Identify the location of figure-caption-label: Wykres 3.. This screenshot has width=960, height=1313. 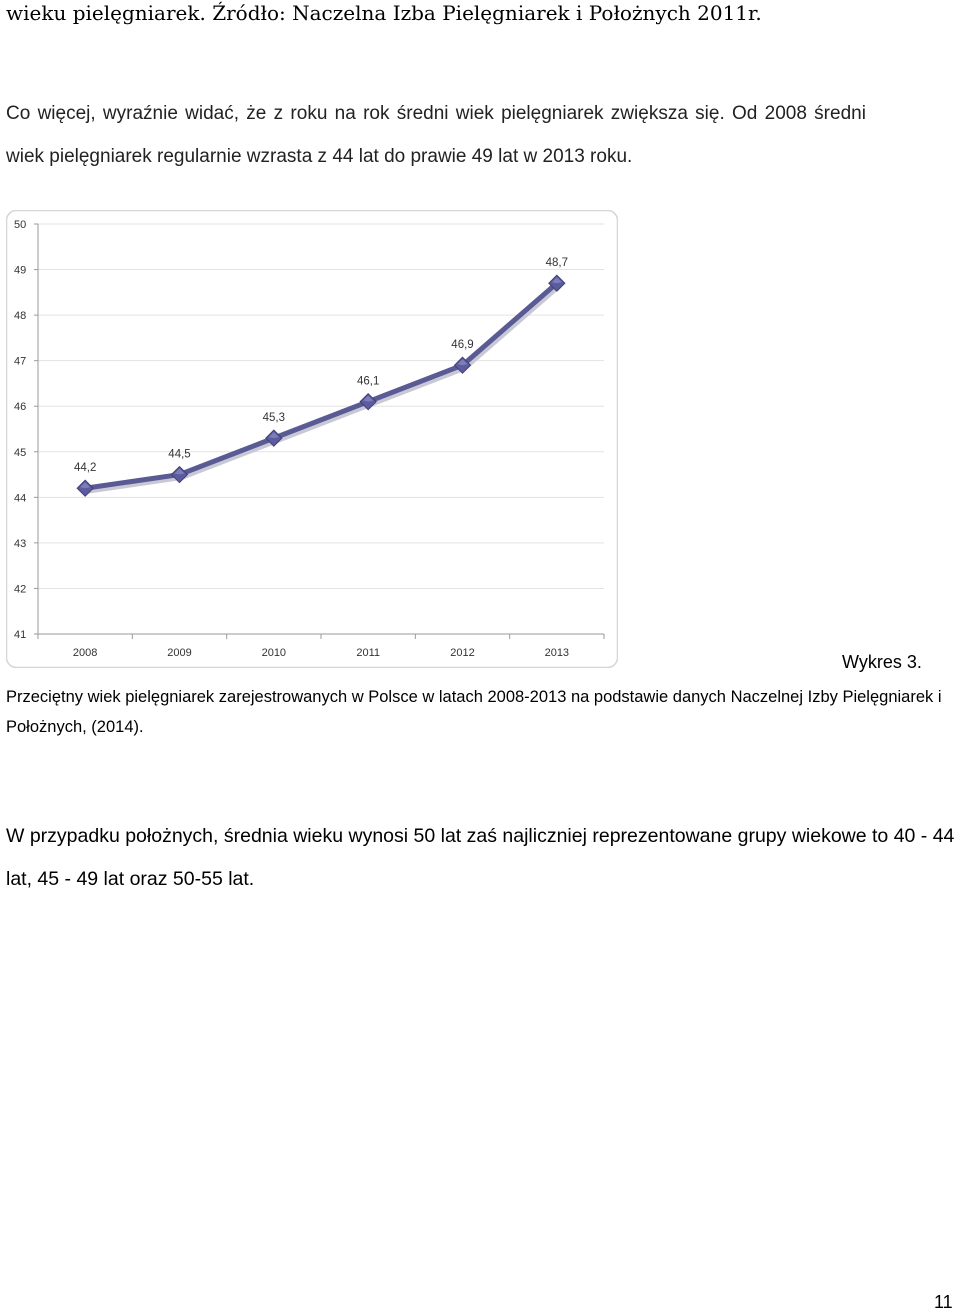
(882, 662).